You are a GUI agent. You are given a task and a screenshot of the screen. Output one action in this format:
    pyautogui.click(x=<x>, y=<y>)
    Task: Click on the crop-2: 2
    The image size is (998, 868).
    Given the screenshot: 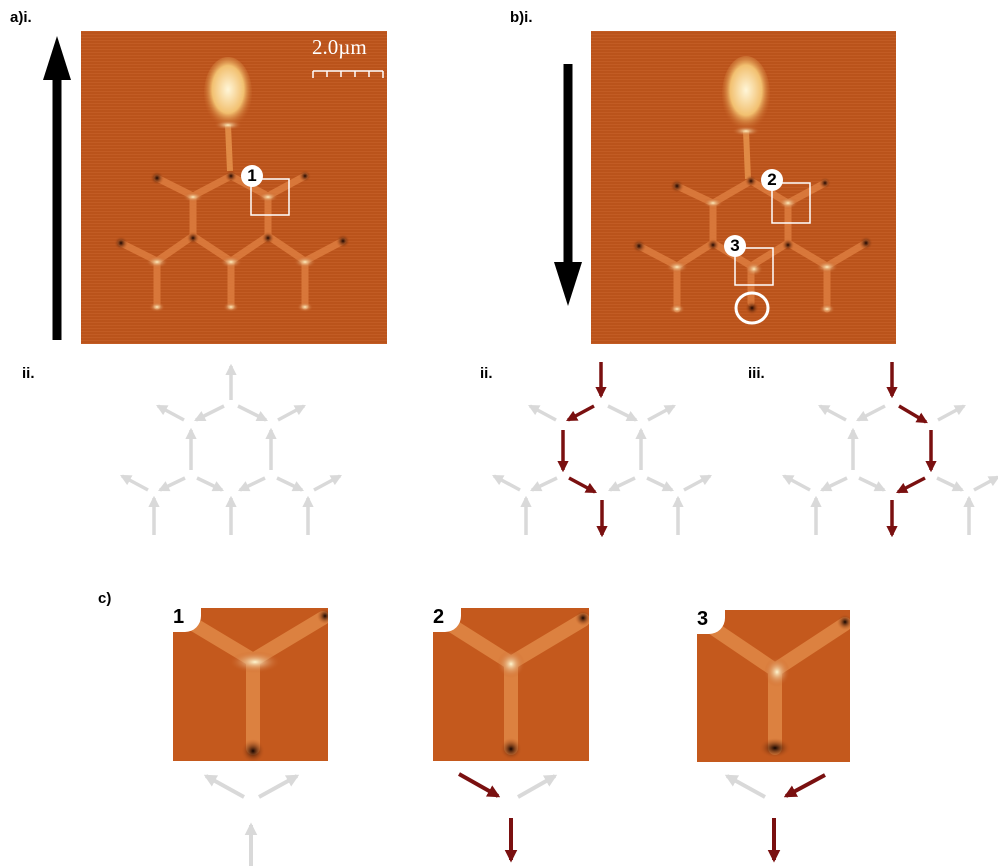 What is the action you would take?
    pyautogui.click(x=511, y=684)
    